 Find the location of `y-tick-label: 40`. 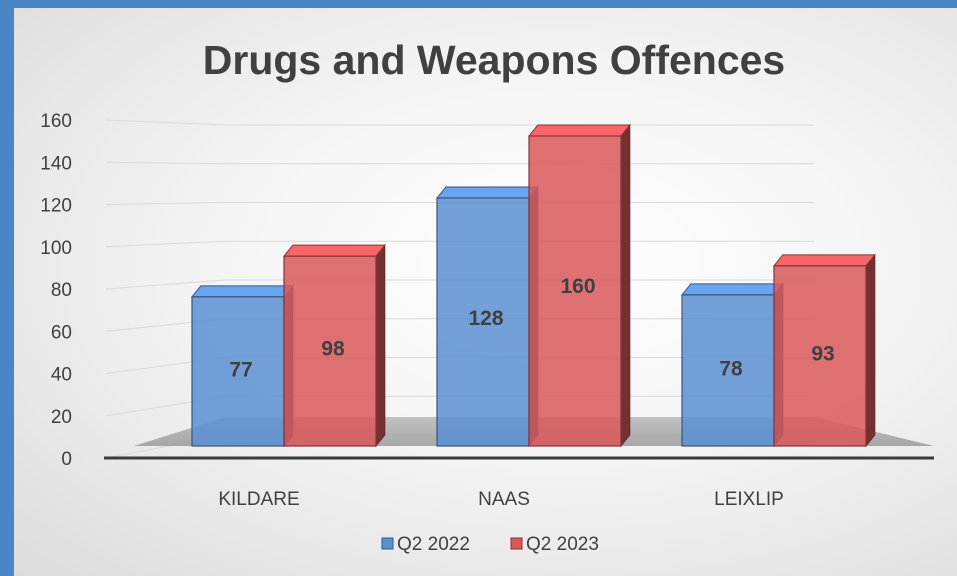

y-tick-label: 40 is located at coordinates (61, 375).